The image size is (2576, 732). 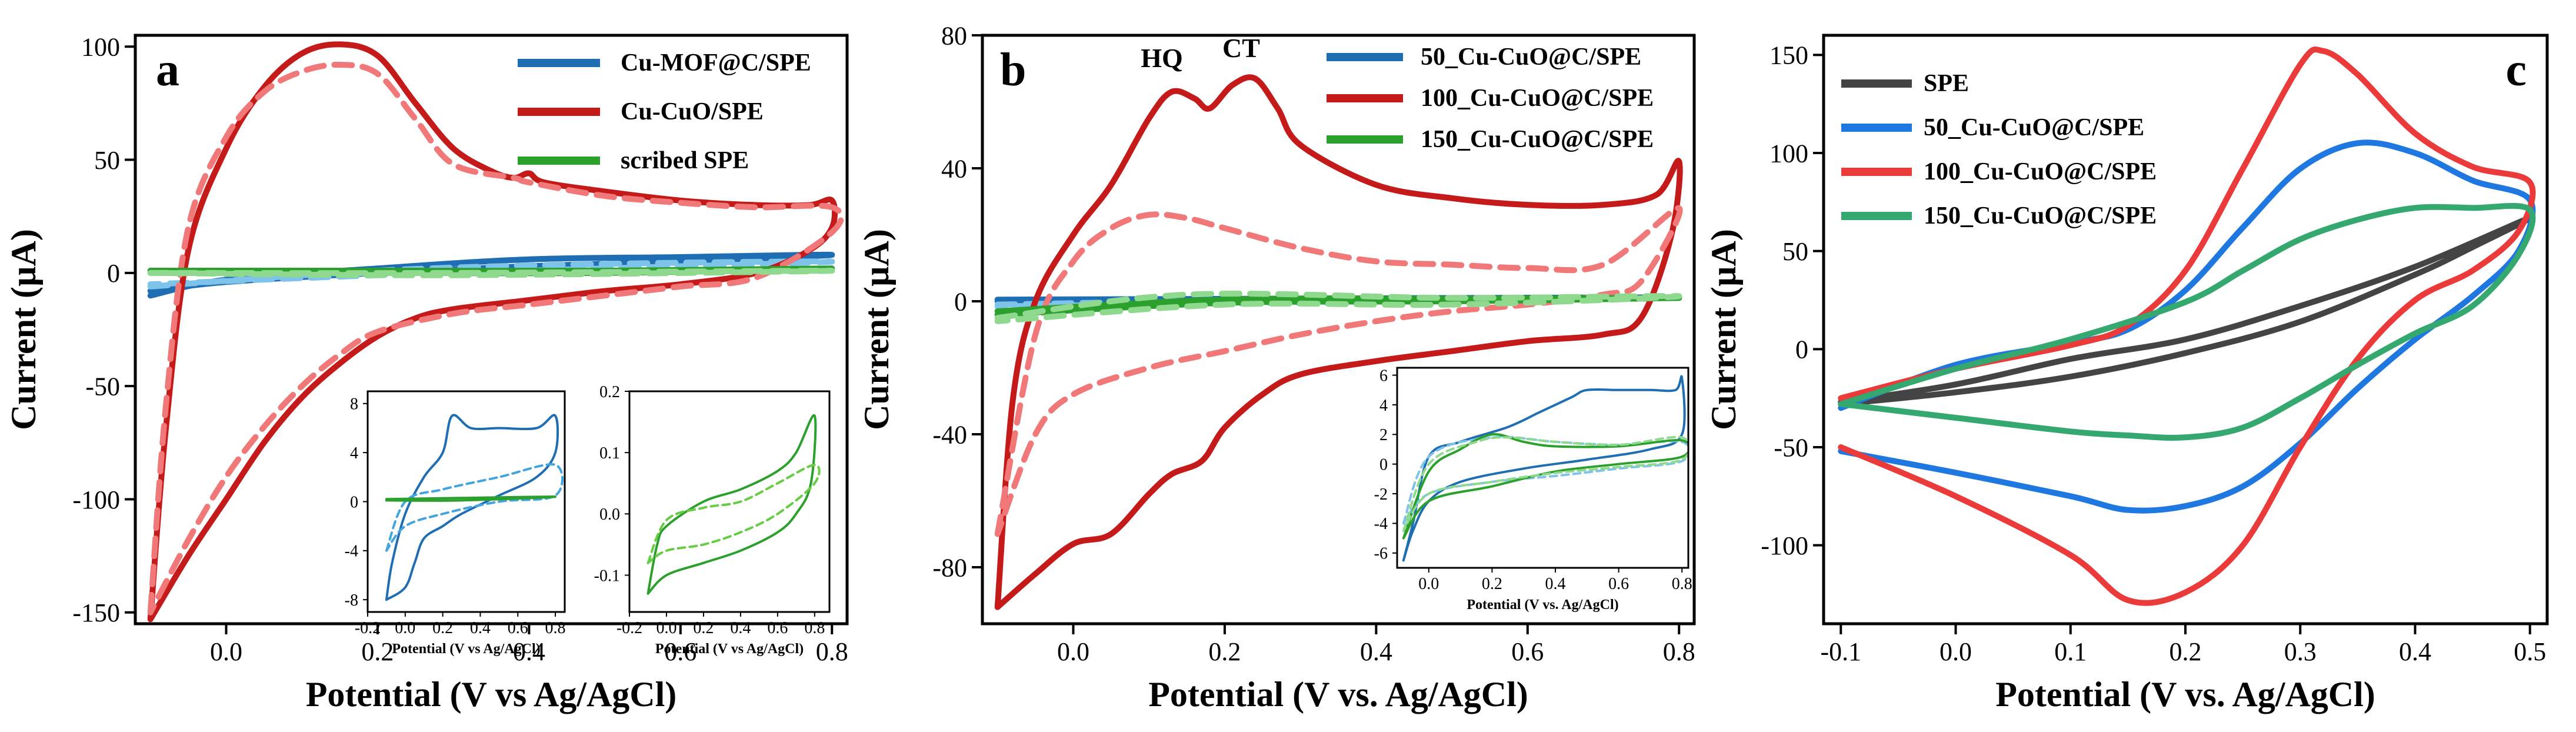 I want to click on y-tick-label: 80, so click(x=954, y=36).